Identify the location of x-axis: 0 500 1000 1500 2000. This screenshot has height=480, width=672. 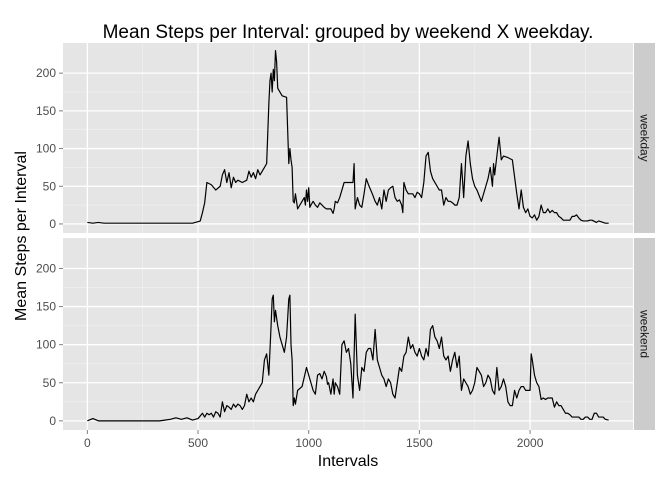
(314, 440).